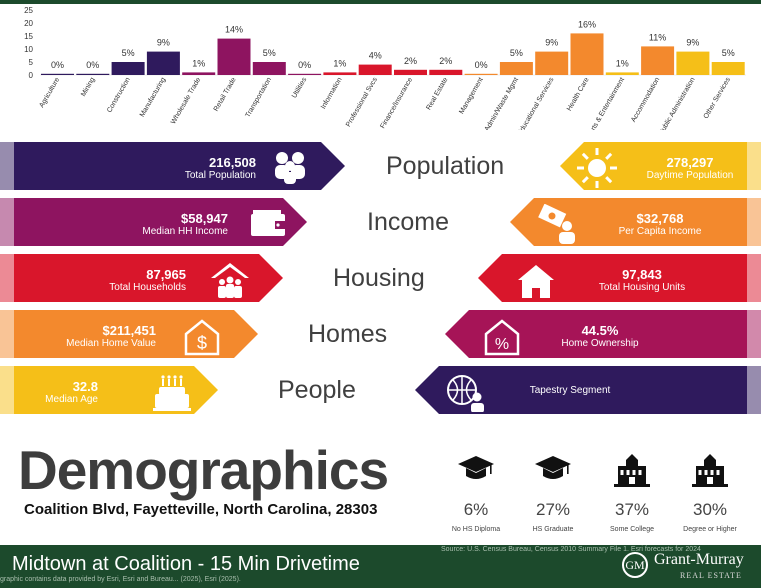 The width and height of the screenshot is (761, 588). What do you see at coordinates (607, 103) in the screenshot?
I see `category-label: Arts & Entertainment` at bounding box center [607, 103].